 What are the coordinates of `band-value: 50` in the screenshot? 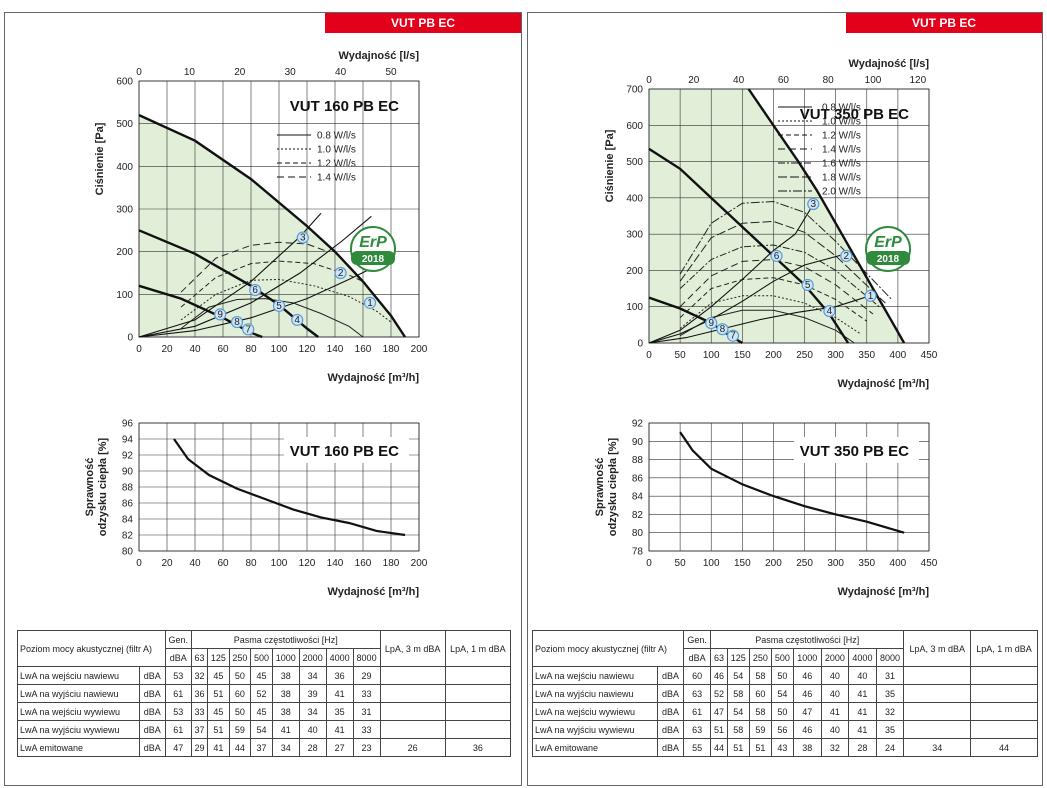 It's located at (782, 711).